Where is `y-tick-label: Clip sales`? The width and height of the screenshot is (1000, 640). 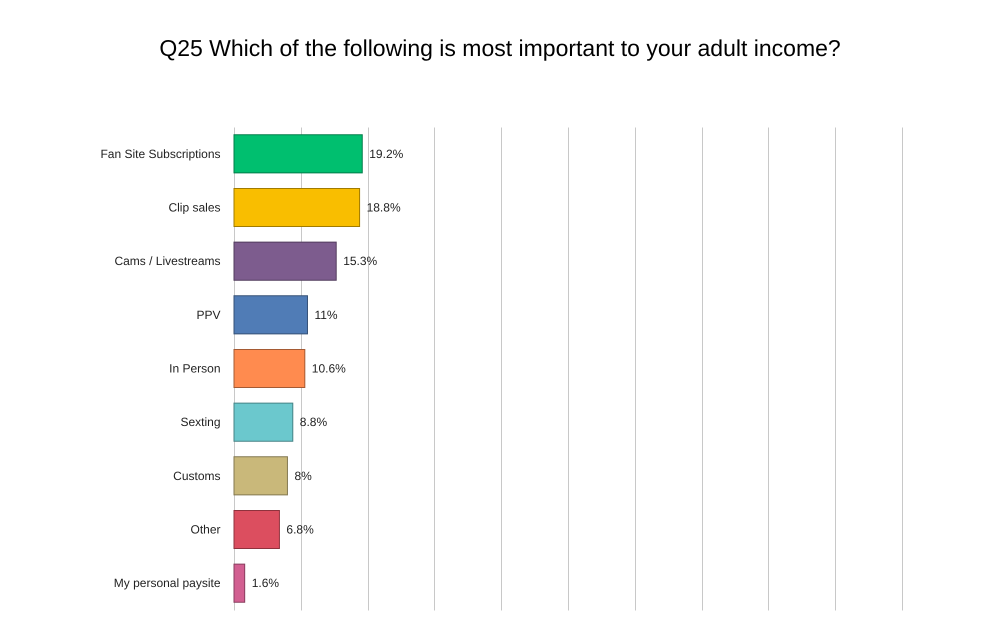 y-tick-label: Clip sales is located at coordinates (194, 207).